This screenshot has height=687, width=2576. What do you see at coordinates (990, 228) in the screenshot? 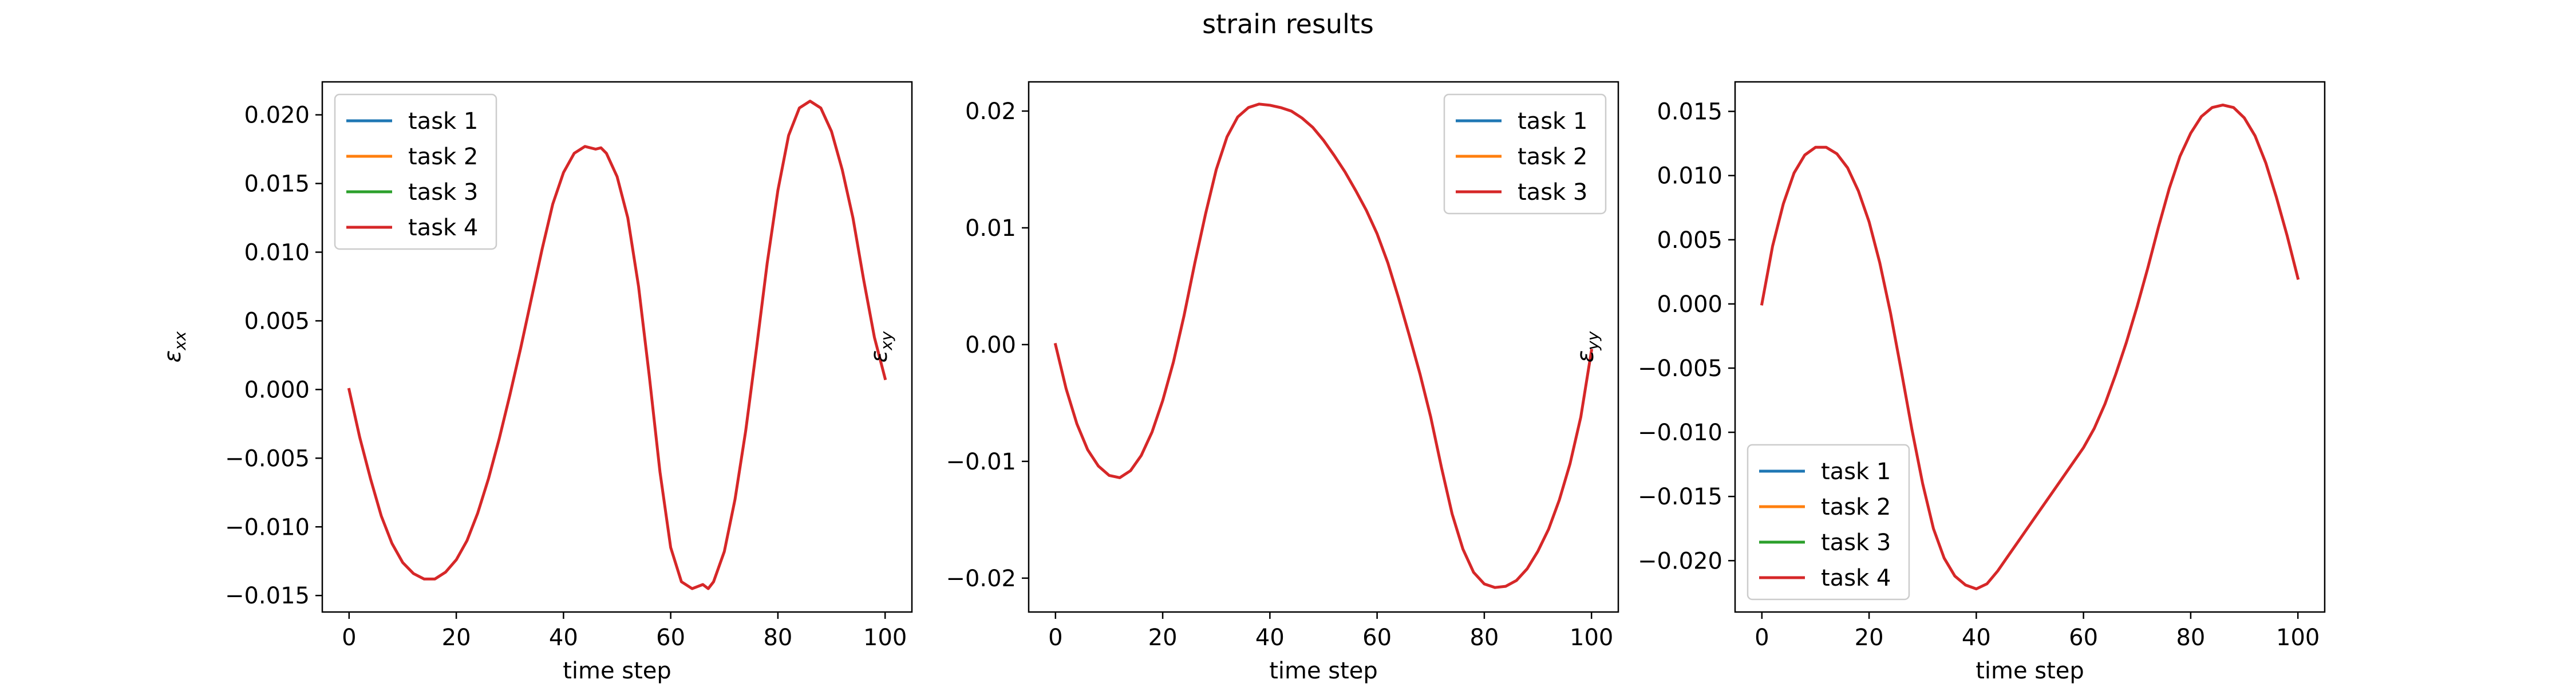
I see `y-tick-label: 0.01` at bounding box center [990, 228].